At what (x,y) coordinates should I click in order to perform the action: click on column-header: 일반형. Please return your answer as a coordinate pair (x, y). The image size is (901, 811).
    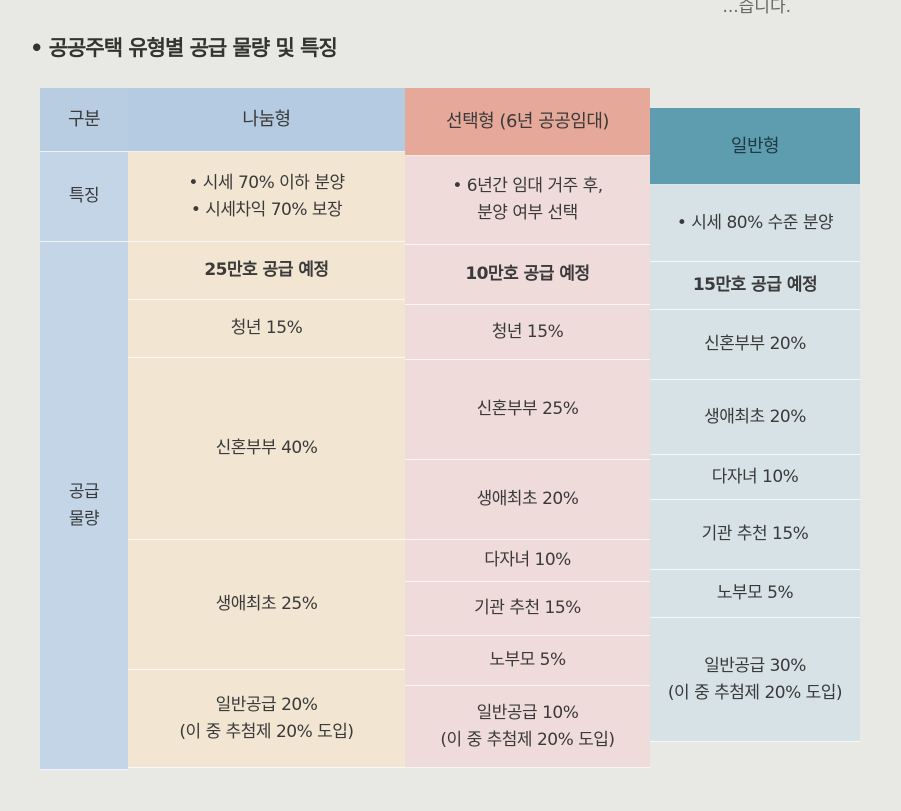
    Looking at the image, I should click on (755, 146).